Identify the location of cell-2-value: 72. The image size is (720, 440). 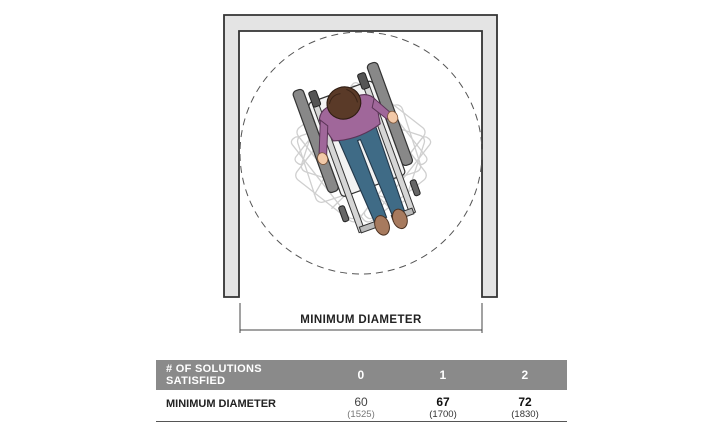
(525, 402).